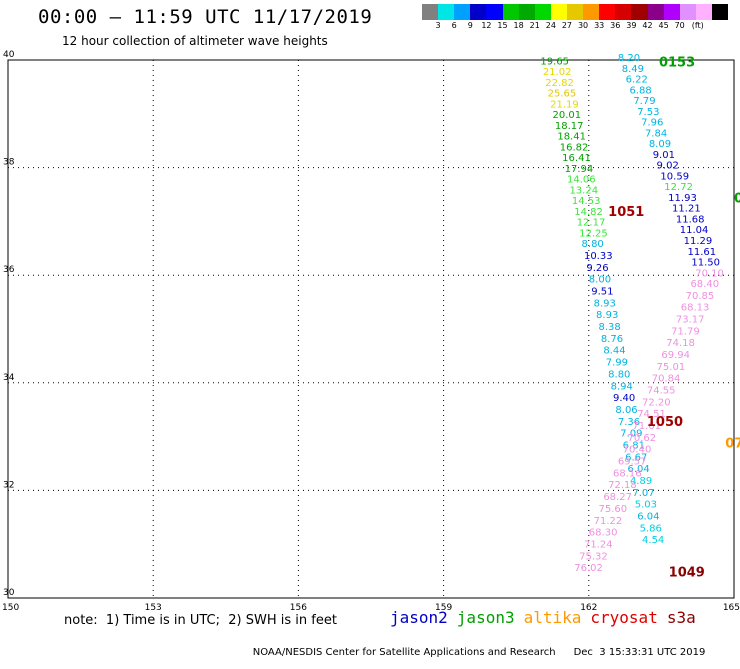  What do you see at coordinates (574, 147) in the screenshot?
I see `wave-height-value: 16.82` at bounding box center [574, 147].